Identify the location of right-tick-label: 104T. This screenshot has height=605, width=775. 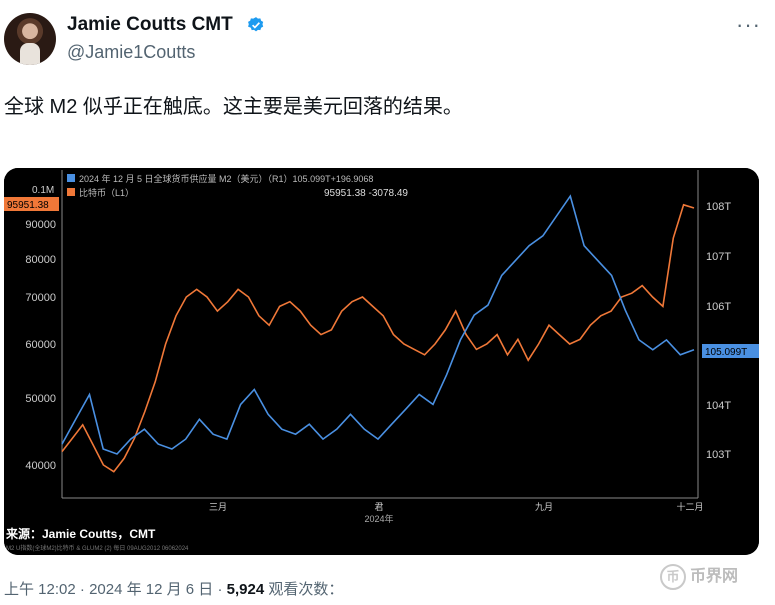
(718, 406).